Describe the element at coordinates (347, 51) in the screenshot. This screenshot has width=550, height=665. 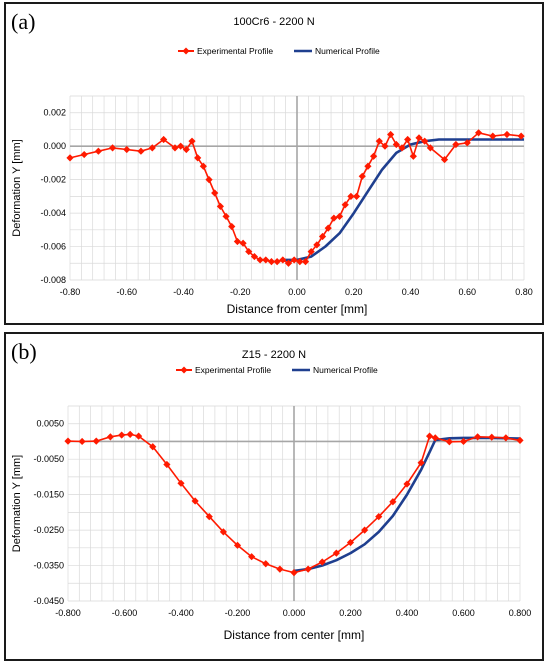
I see `legend-label-numerical: Numerical Profile` at that location.